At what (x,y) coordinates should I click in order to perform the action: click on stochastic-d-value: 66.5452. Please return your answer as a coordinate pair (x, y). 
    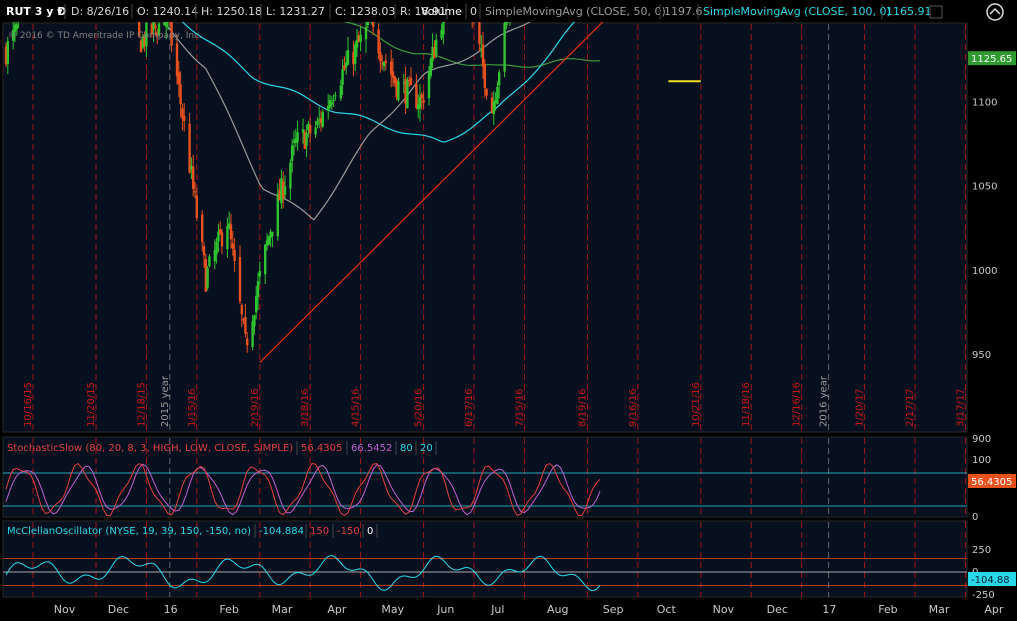
    Looking at the image, I should click on (371, 448).